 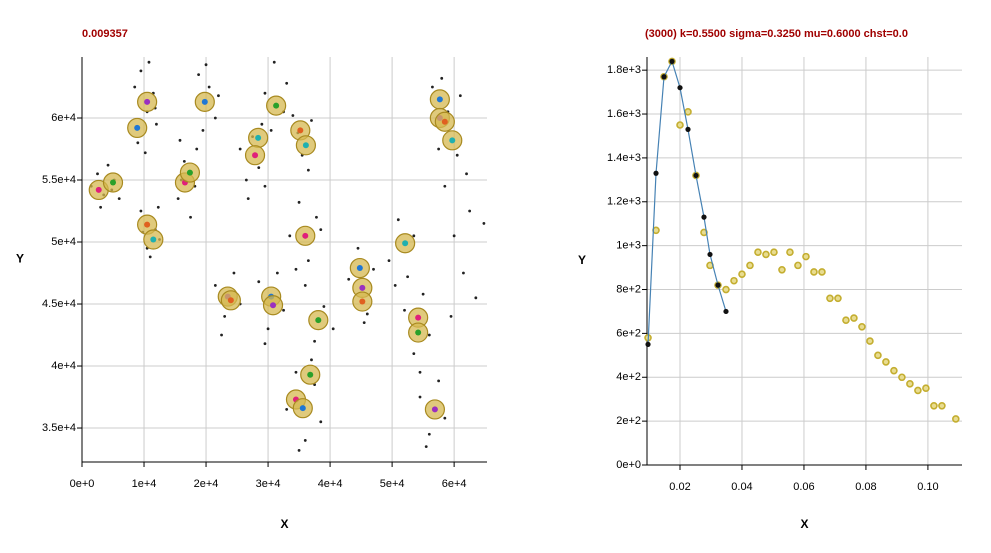 I want to click on x-tick-label: 0.02, so click(x=679, y=487).